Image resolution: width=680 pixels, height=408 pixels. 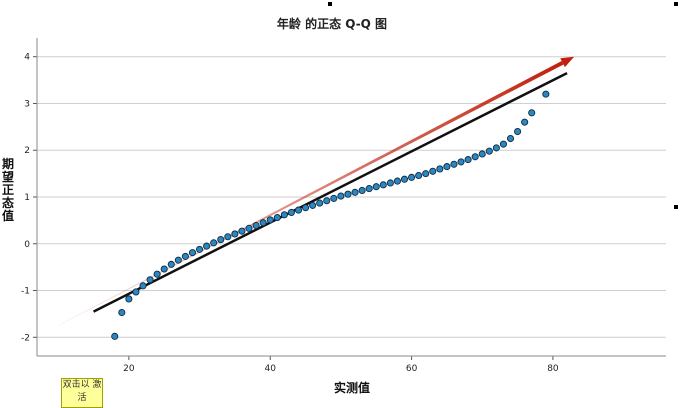 What do you see at coordinates (129, 369) in the screenshot?
I see `x-tick-label: 20` at bounding box center [129, 369].